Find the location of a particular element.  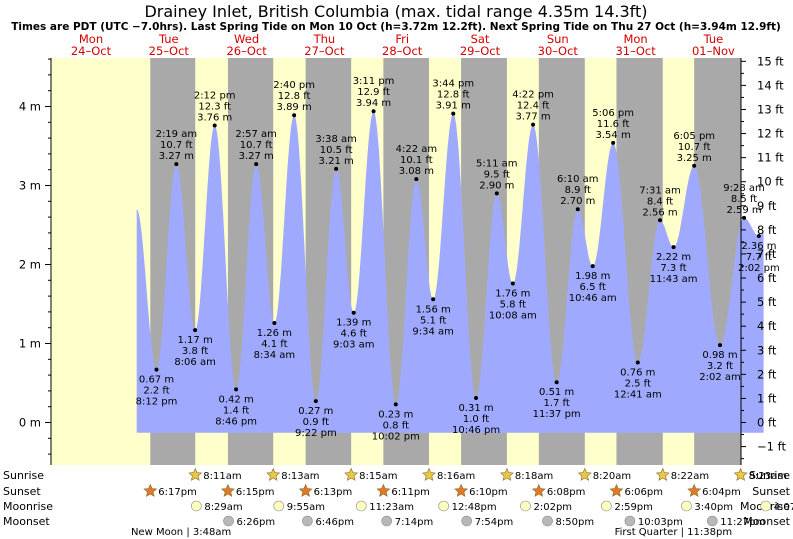

moonrise-time: 2:59pm is located at coordinates (633, 507).